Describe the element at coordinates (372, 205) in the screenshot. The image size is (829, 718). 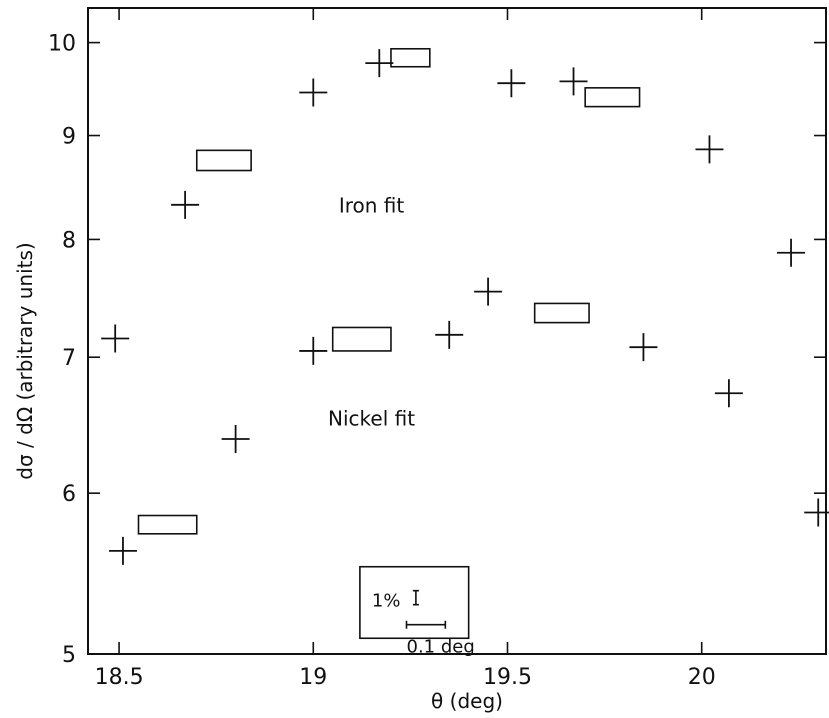
I see `iron-fit-label: Iron fit` at that location.